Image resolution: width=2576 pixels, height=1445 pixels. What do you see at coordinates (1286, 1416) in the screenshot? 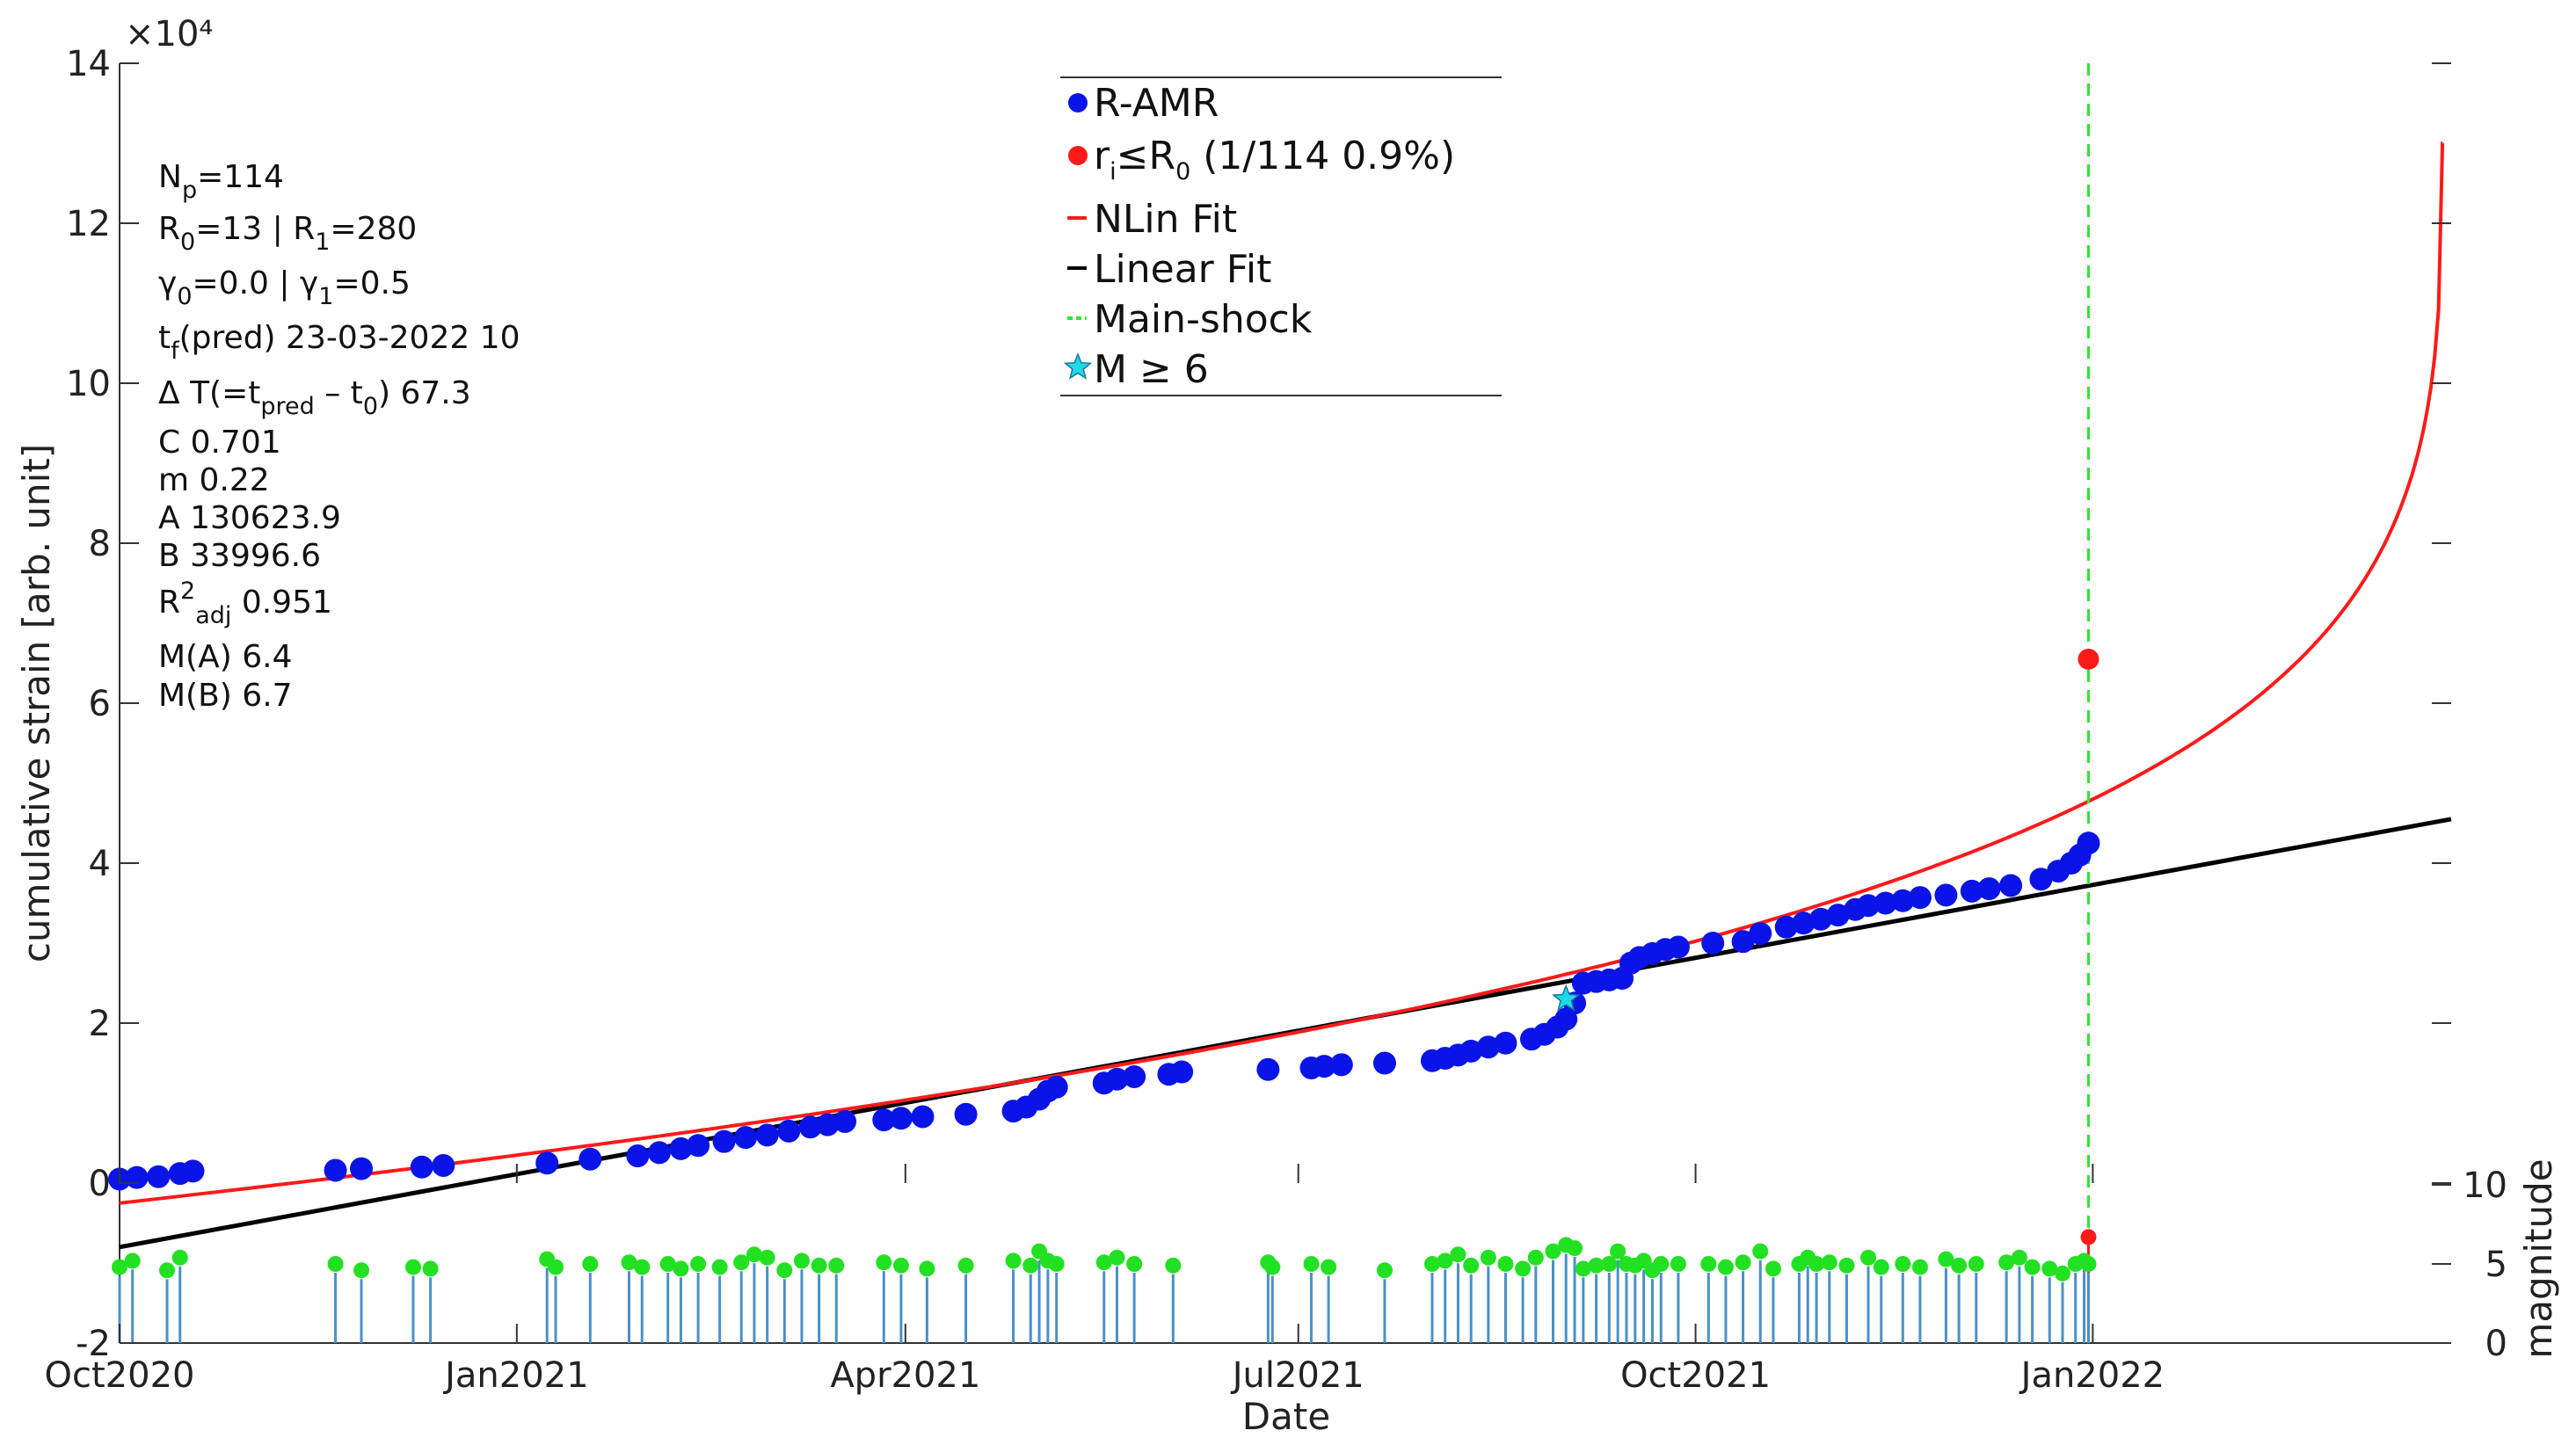
I see `x-axis-label: Date` at bounding box center [1286, 1416].